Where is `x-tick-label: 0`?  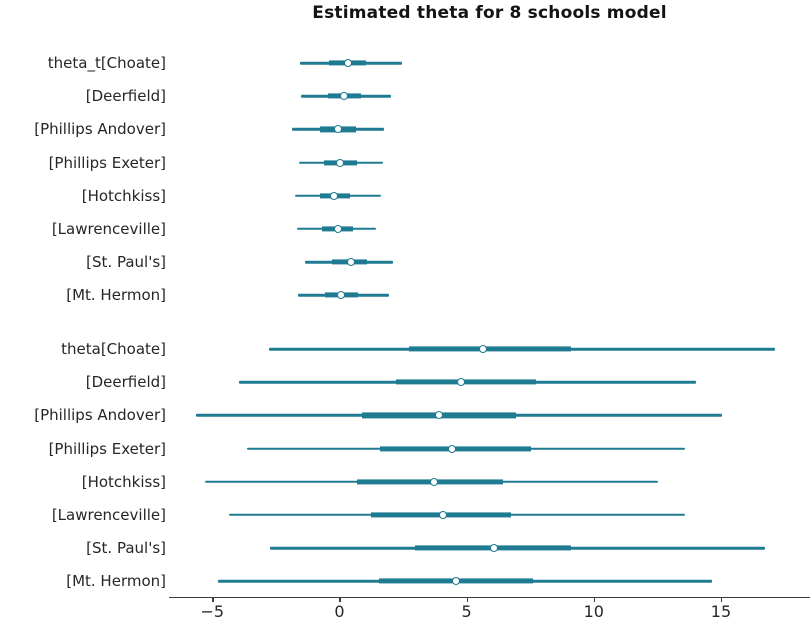 x-tick-label: 0 is located at coordinates (339, 611).